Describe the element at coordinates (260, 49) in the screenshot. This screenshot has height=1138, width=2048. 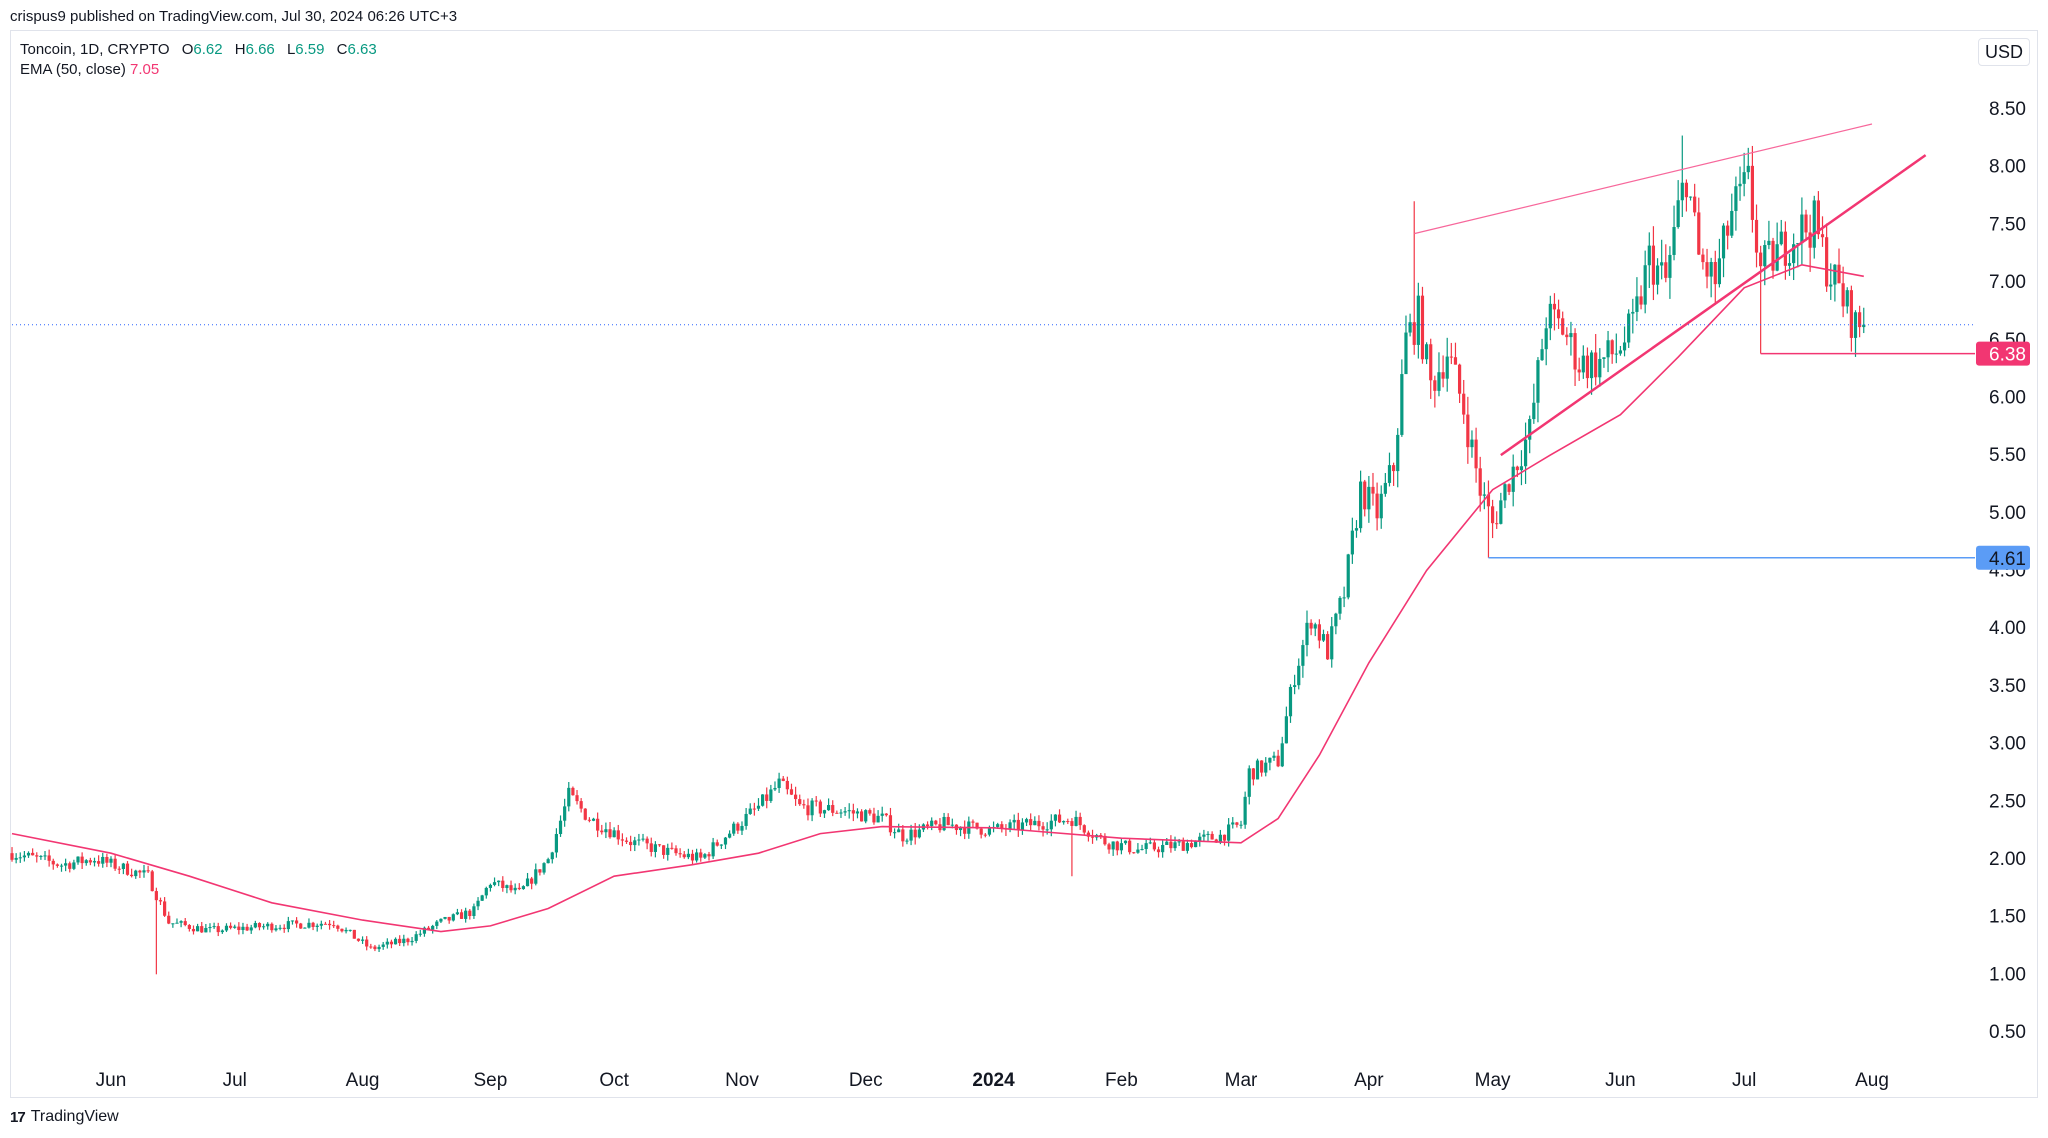
I see `high-value: 6.66` at that location.